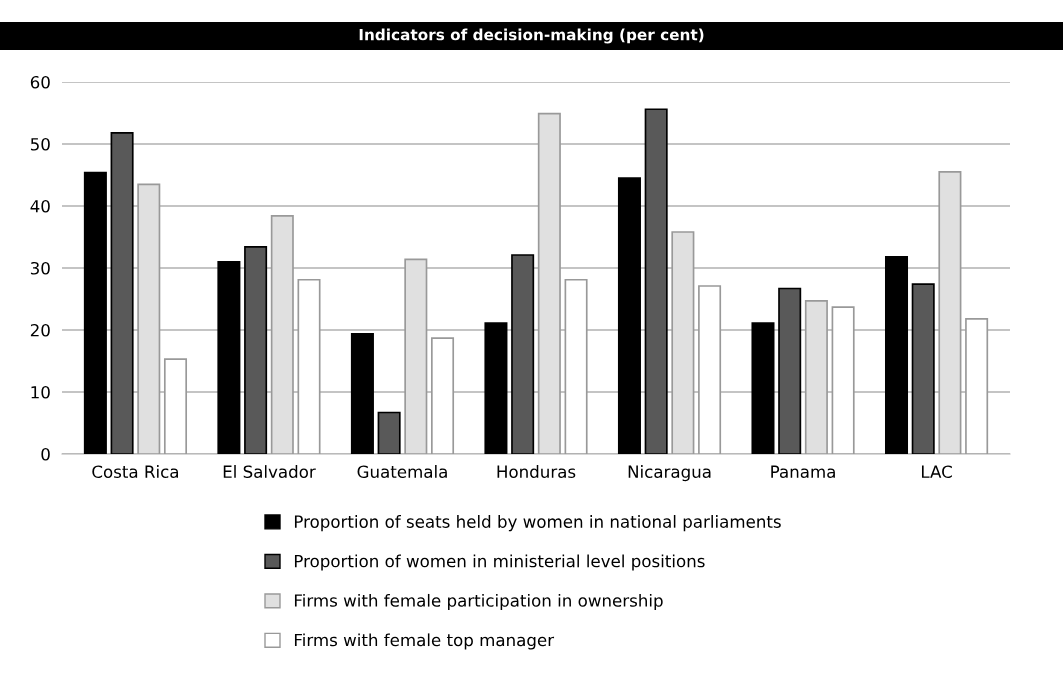 Image resolution: width=1063 pixels, height=693 pixels. I want to click on y-tick-label: 10, so click(40, 392).